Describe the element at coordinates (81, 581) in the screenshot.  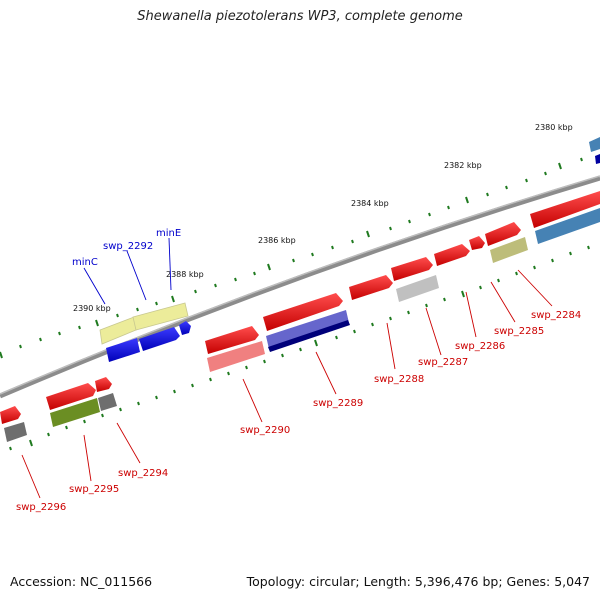
I see `accession-text: Accession: NC_011566` at that location.